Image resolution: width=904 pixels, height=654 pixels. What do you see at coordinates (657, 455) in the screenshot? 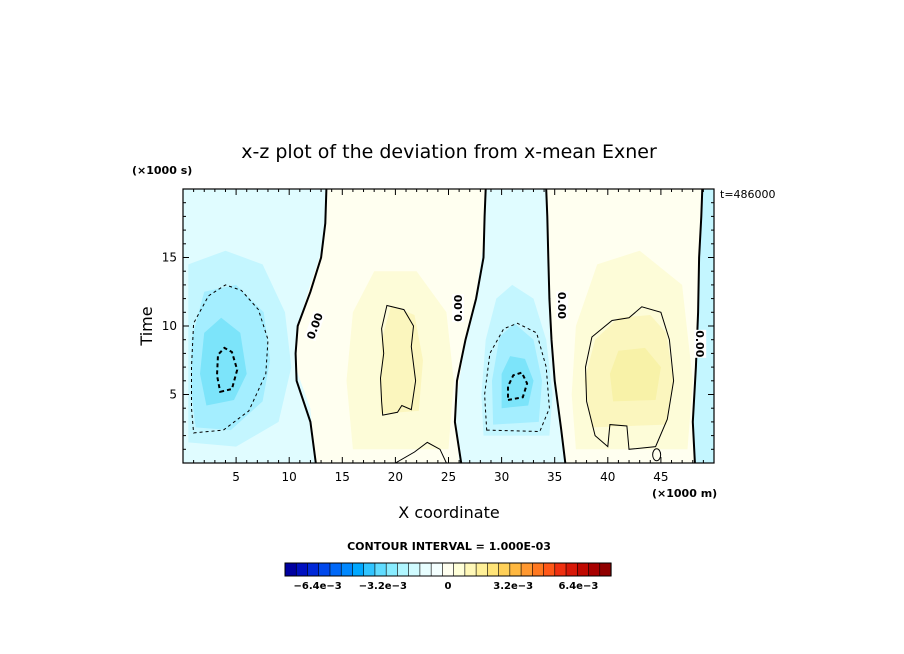
I see `positive-contour-small` at bounding box center [657, 455].